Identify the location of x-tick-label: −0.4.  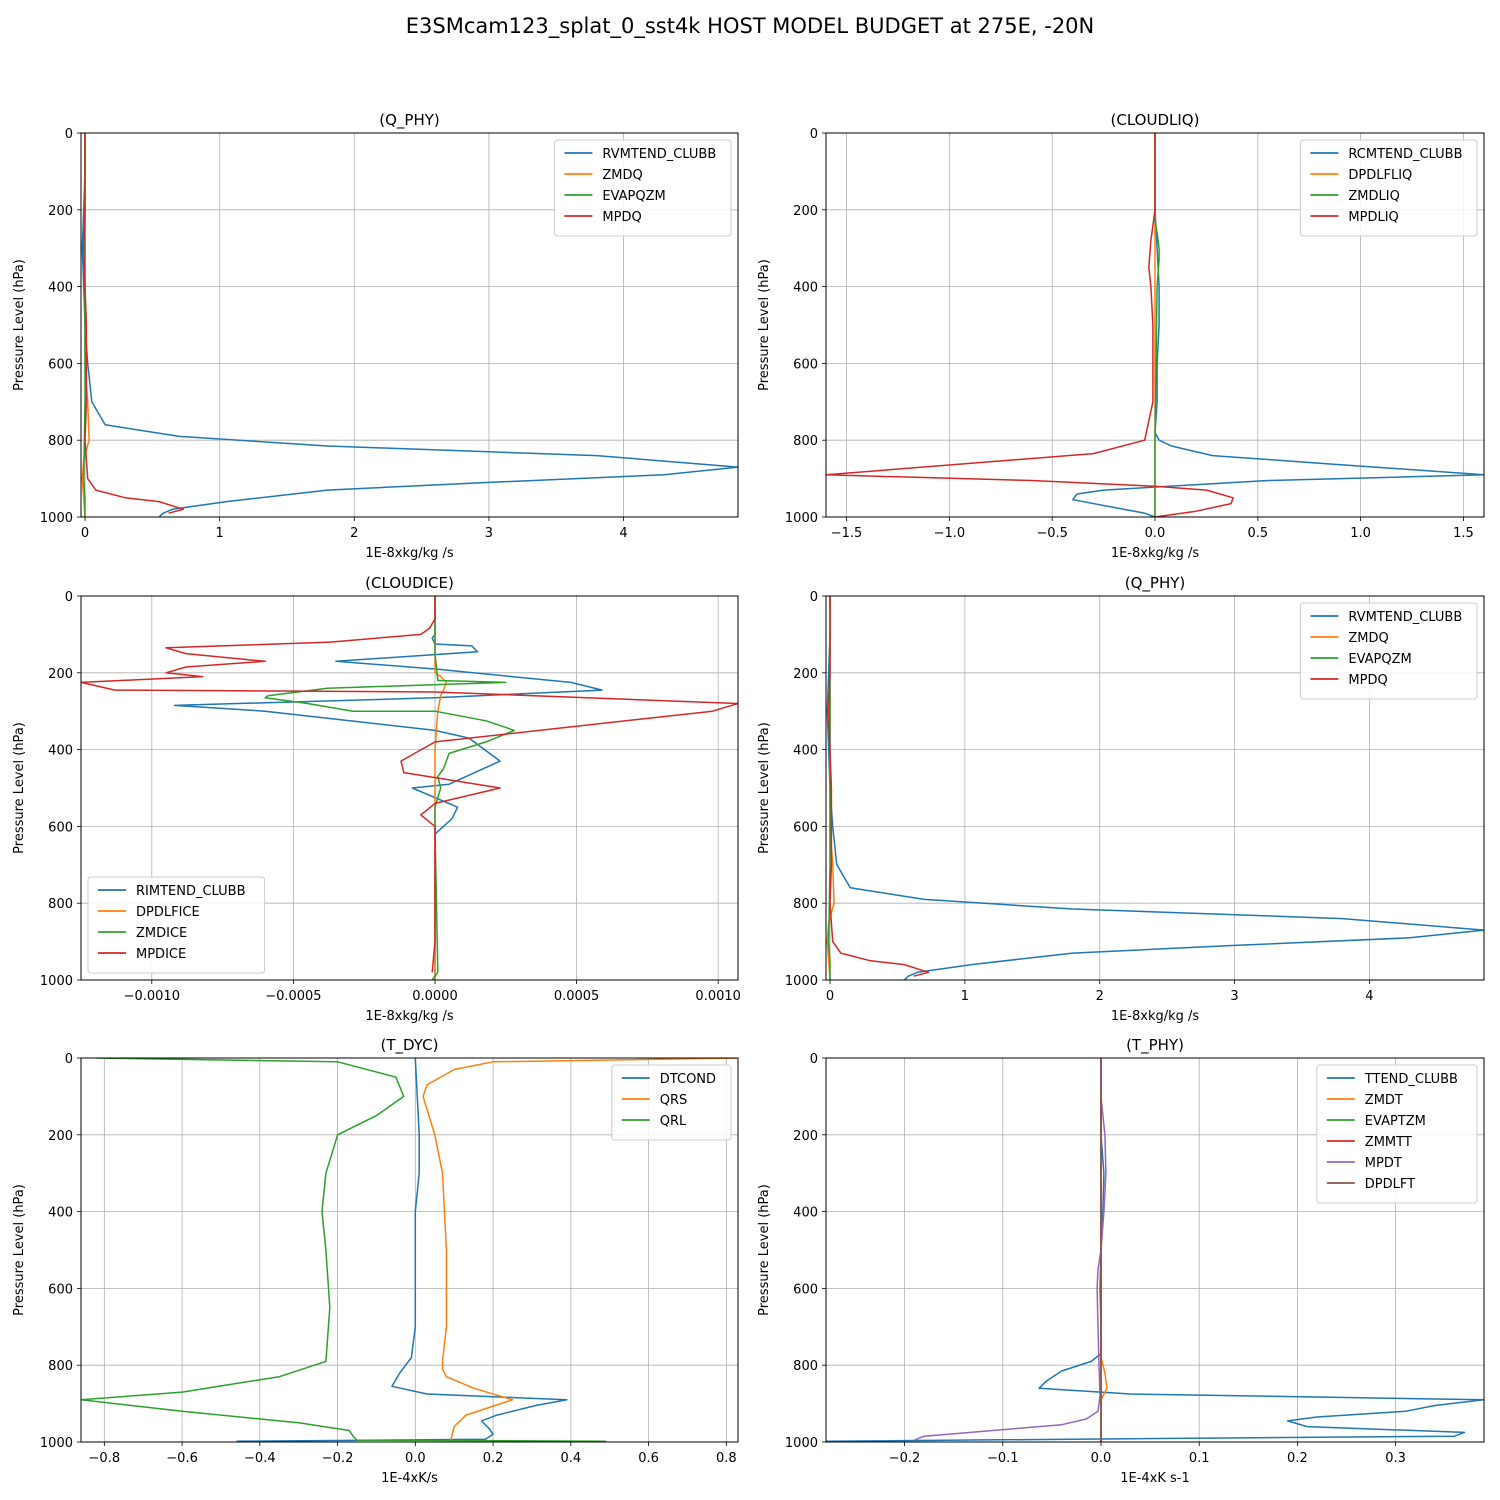
(260, 1458).